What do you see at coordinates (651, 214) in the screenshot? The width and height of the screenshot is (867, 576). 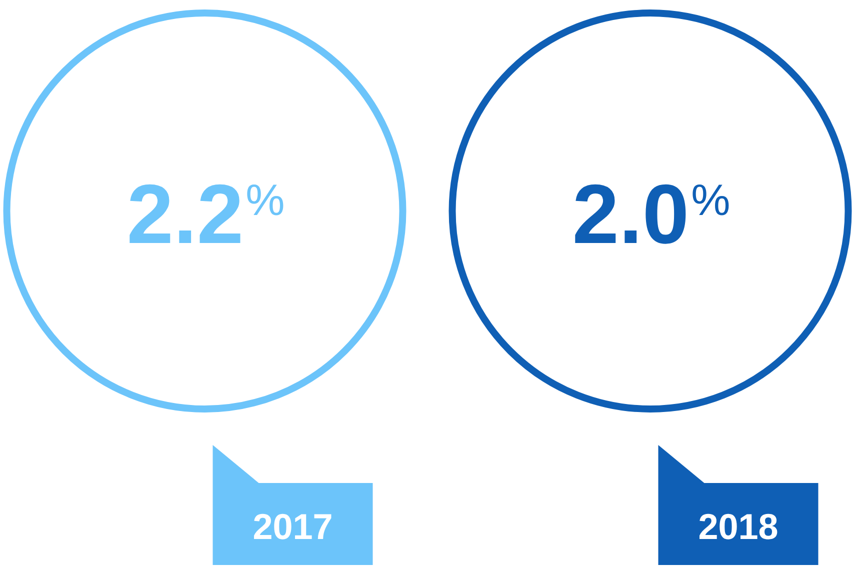 I see `data-label: 2.0%` at bounding box center [651, 214].